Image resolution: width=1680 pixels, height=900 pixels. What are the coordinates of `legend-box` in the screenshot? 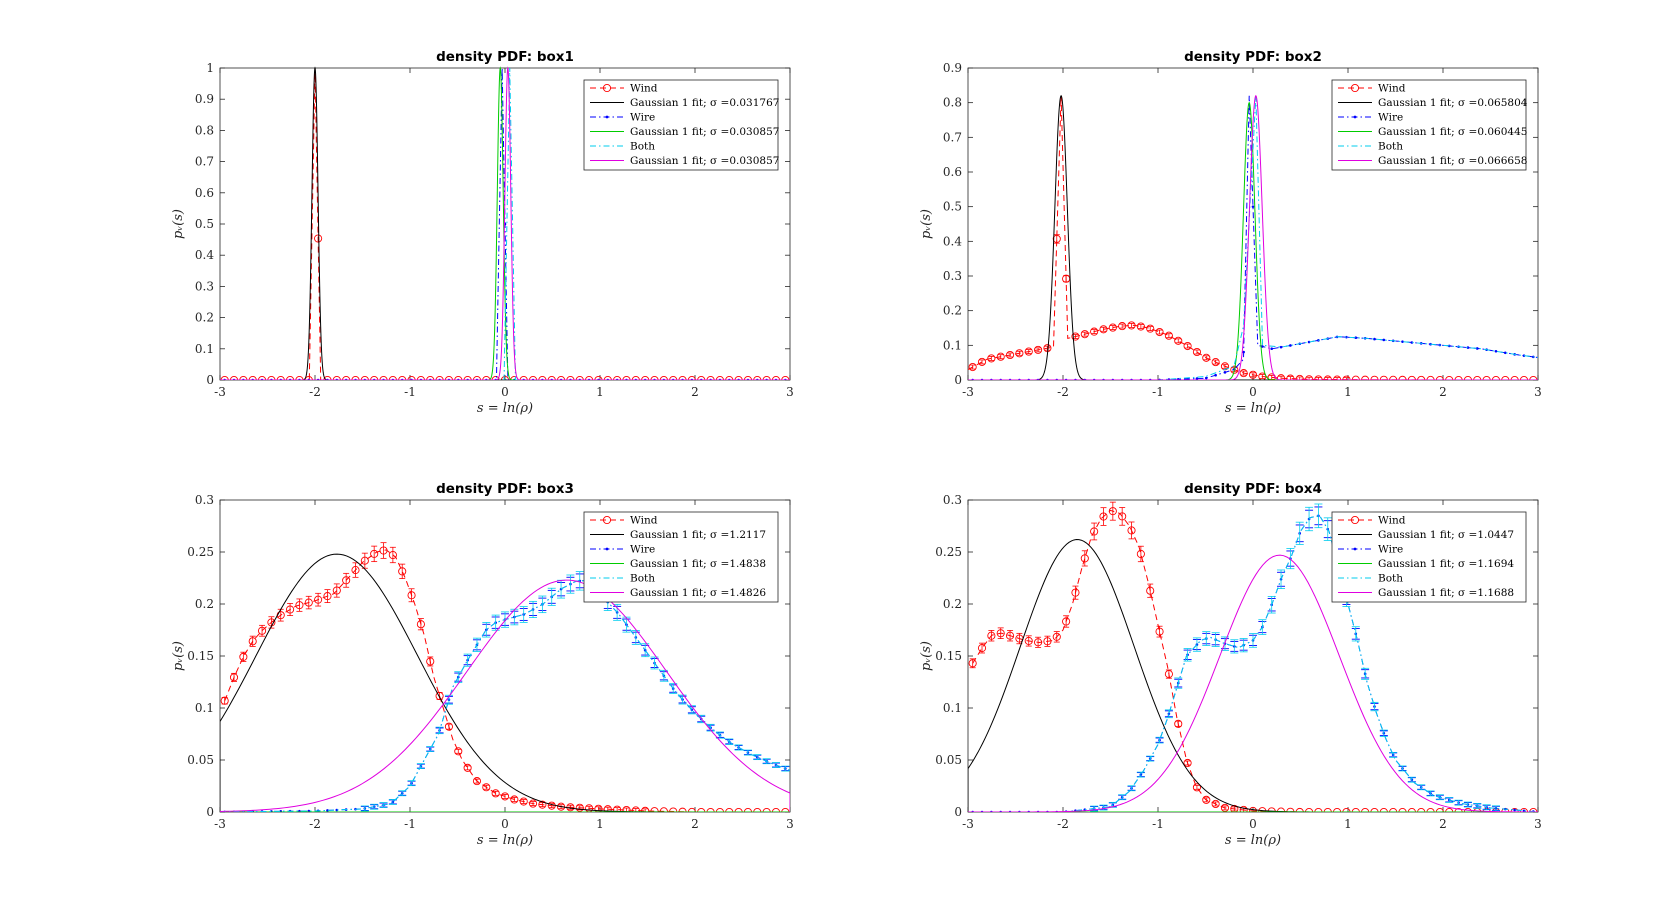 It's located at (1429, 557).